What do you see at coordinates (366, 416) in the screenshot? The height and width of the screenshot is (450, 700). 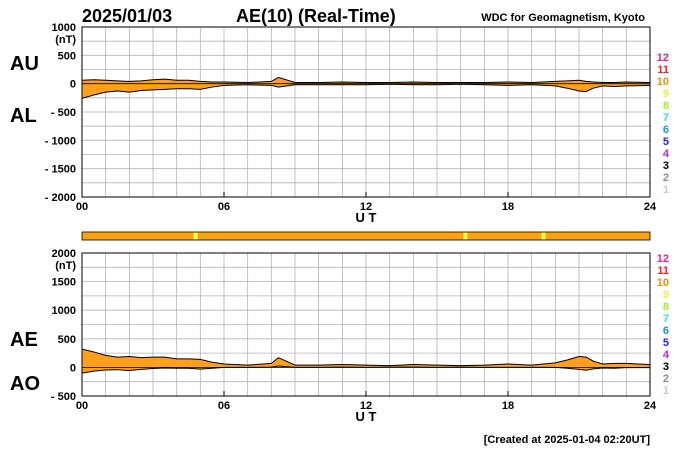 I see `ae-ao-x-axis-label: U T` at bounding box center [366, 416].